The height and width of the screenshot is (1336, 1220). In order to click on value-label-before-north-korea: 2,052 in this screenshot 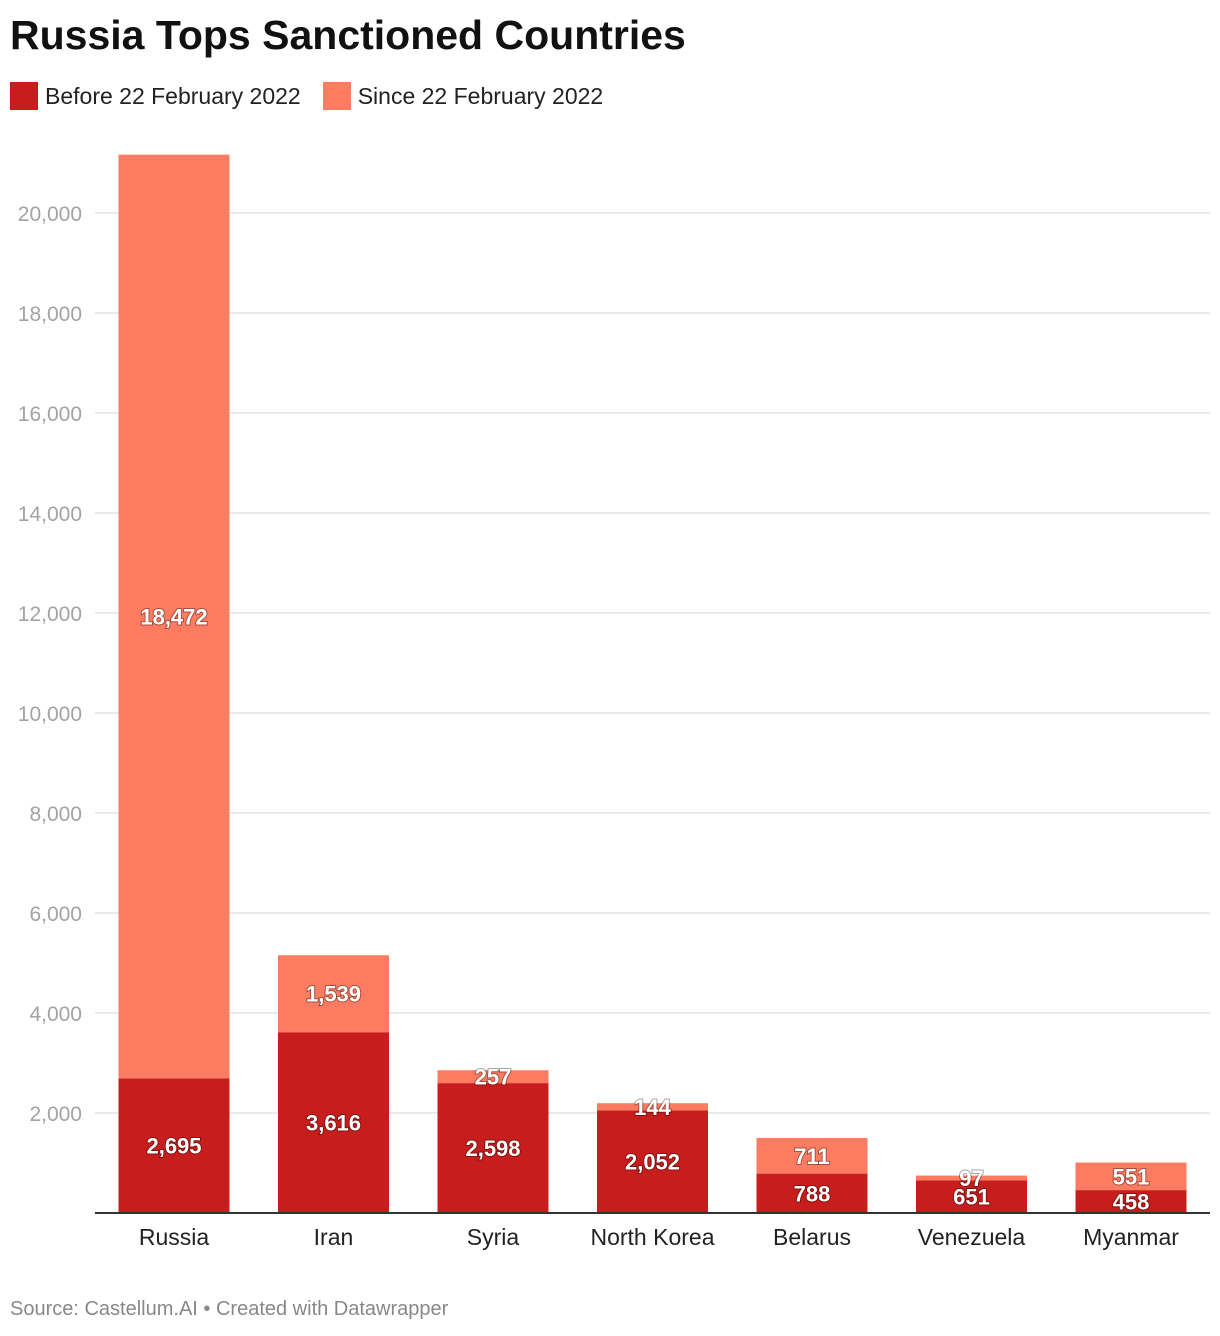, I will do `click(652, 1162)`.